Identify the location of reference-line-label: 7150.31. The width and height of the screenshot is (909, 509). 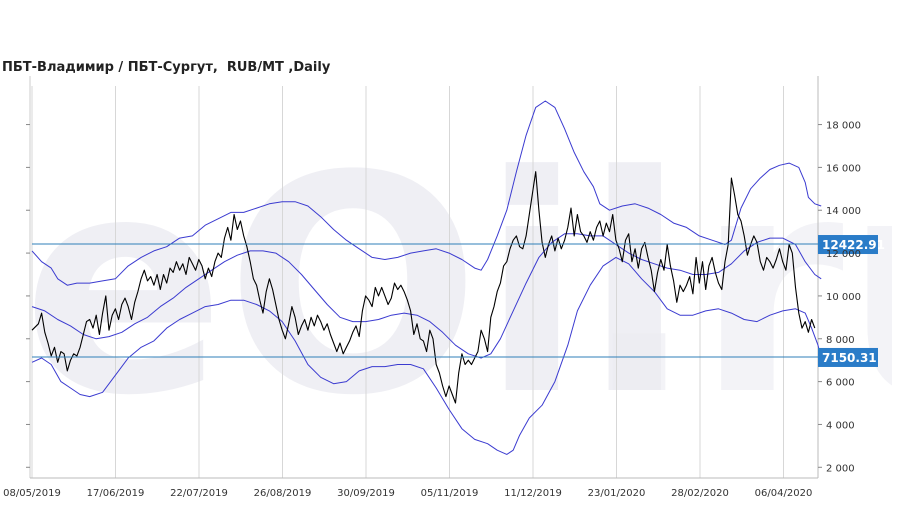
(849, 358).